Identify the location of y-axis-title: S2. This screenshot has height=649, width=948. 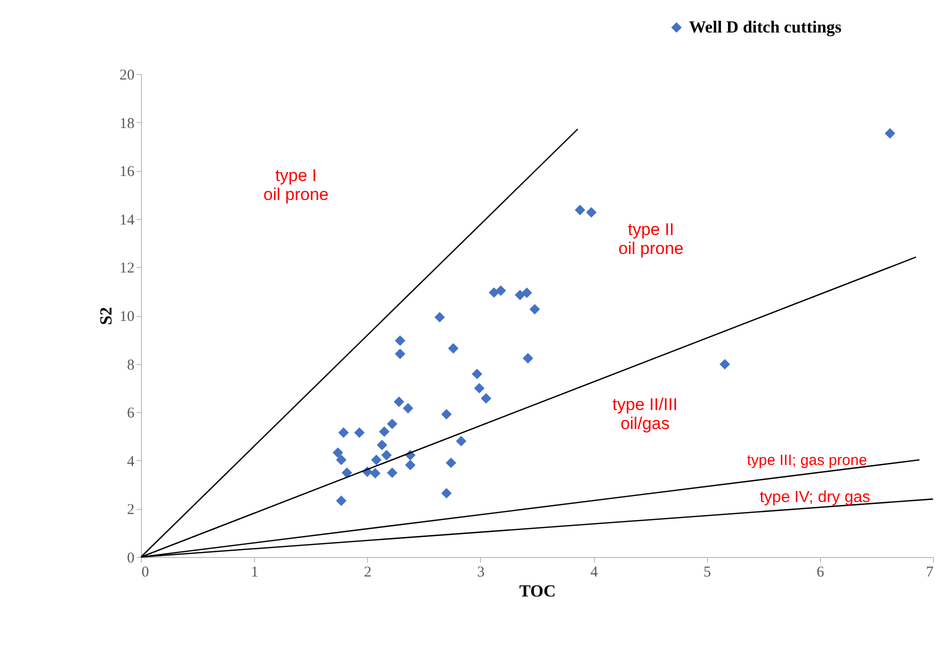
(106, 316).